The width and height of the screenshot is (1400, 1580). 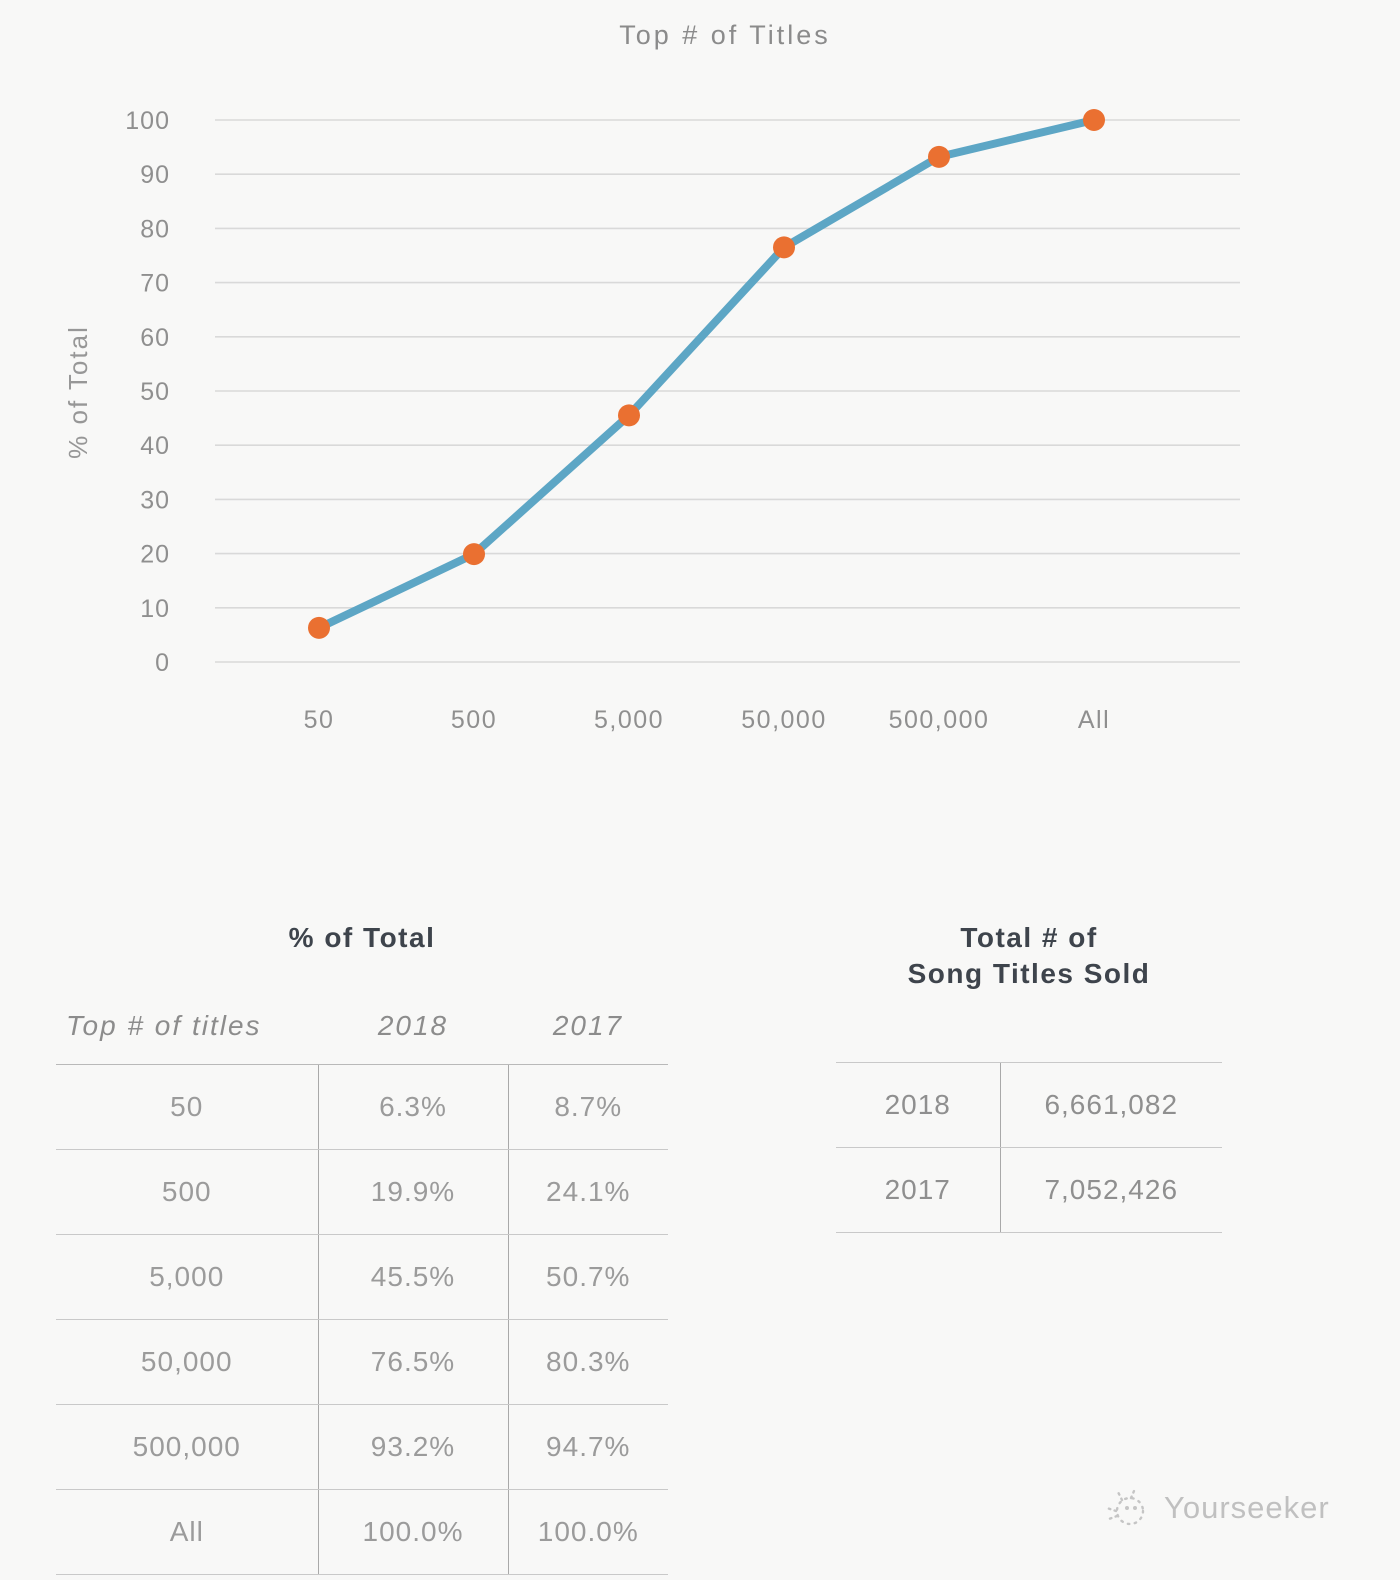 I want to click on table-row: 50,000 76.5% 80.3%, so click(x=362, y=1362).